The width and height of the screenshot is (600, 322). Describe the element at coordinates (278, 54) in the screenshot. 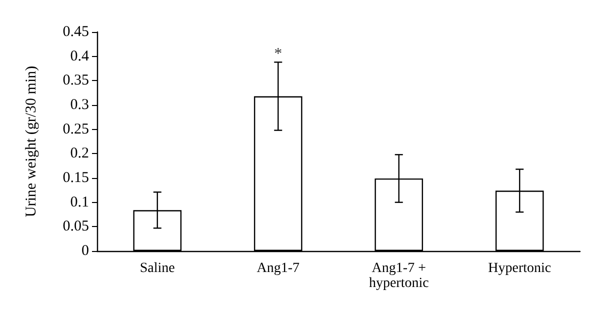

I see `annotation: *` at that location.